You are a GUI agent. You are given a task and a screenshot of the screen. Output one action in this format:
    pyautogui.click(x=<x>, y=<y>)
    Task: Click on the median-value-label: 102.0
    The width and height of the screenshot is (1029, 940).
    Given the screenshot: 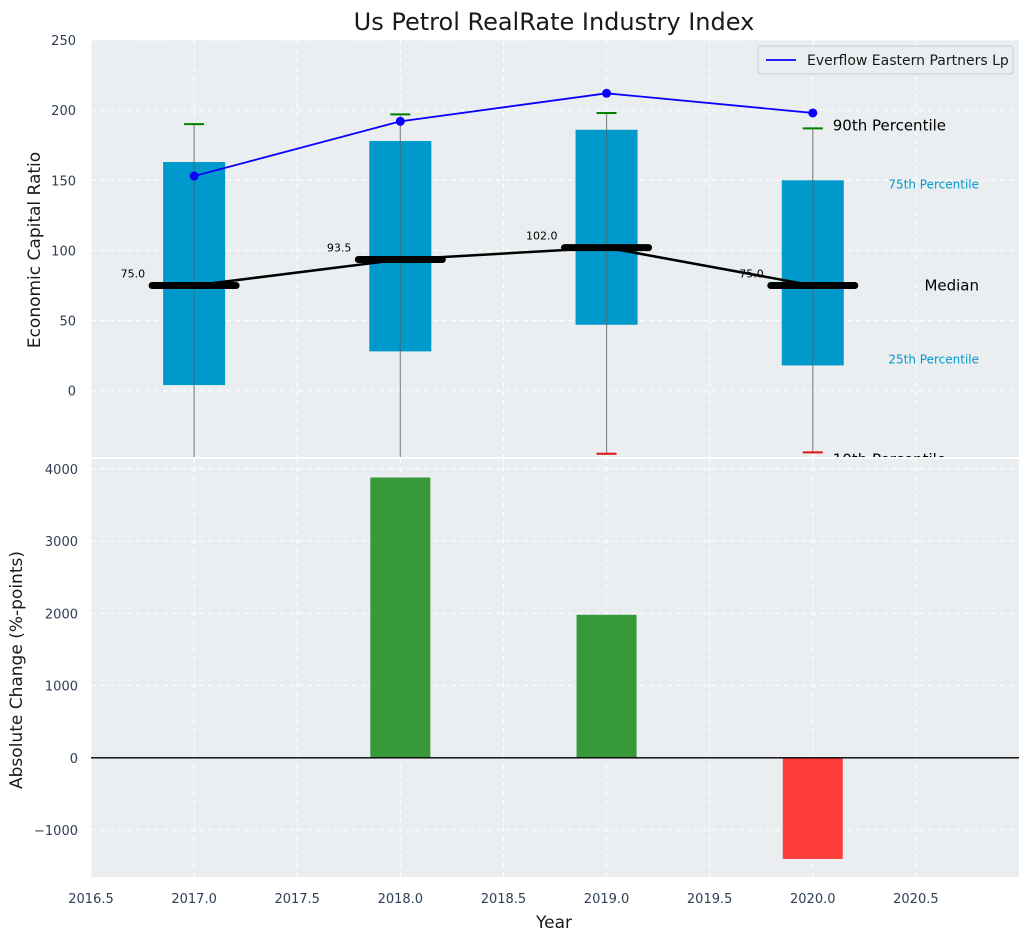 What is the action you would take?
    pyautogui.click(x=542, y=236)
    